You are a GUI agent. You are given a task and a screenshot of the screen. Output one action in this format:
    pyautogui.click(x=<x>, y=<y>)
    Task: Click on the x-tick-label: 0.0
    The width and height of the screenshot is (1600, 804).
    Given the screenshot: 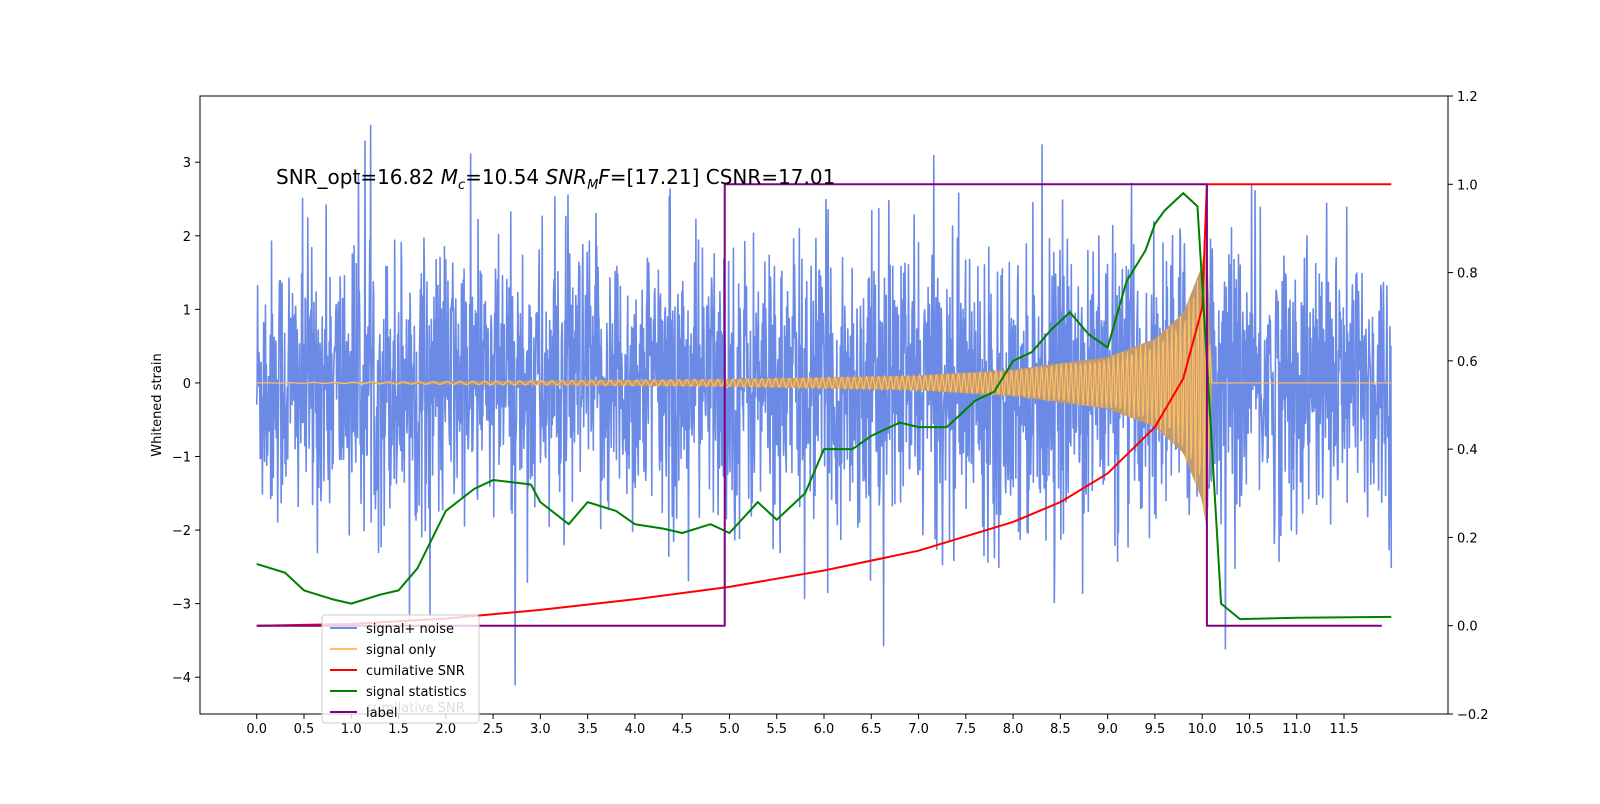 What is the action you would take?
    pyautogui.click(x=256, y=729)
    